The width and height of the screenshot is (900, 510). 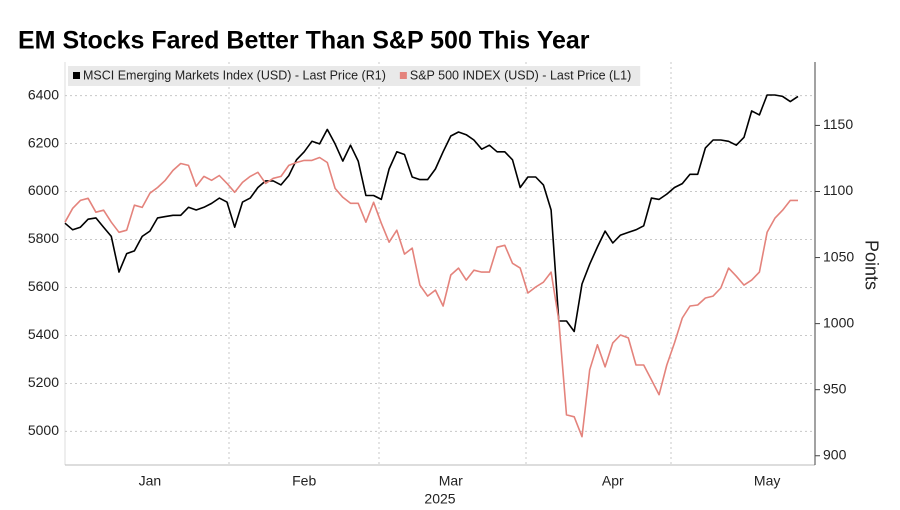 I want to click on legend-background, so click(x=354, y=76).